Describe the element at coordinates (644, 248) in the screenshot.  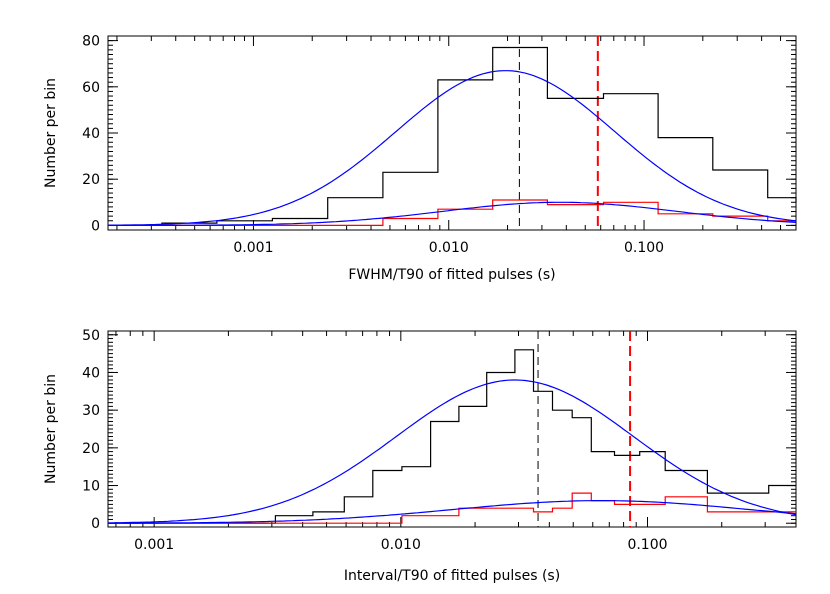
I see `top-x-tick-label: 0.100` at that location.